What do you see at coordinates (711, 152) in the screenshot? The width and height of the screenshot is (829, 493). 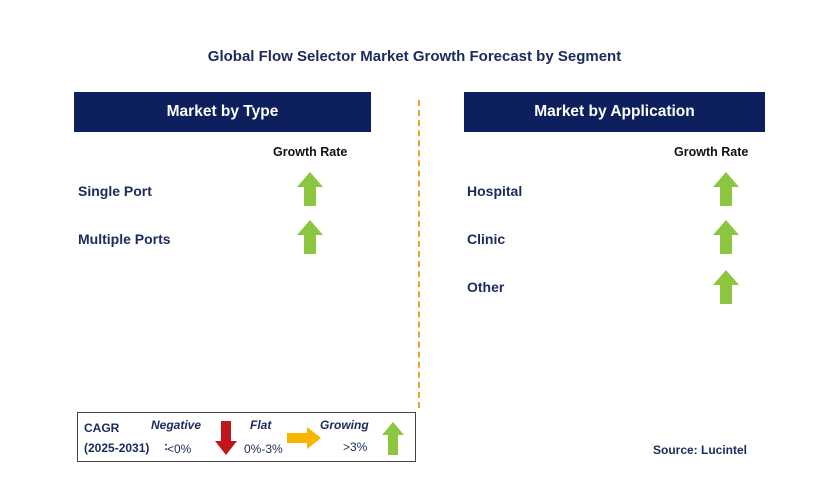 I see `right-growth-rate-label: Growth Rate` at bounding box center [711, 152].